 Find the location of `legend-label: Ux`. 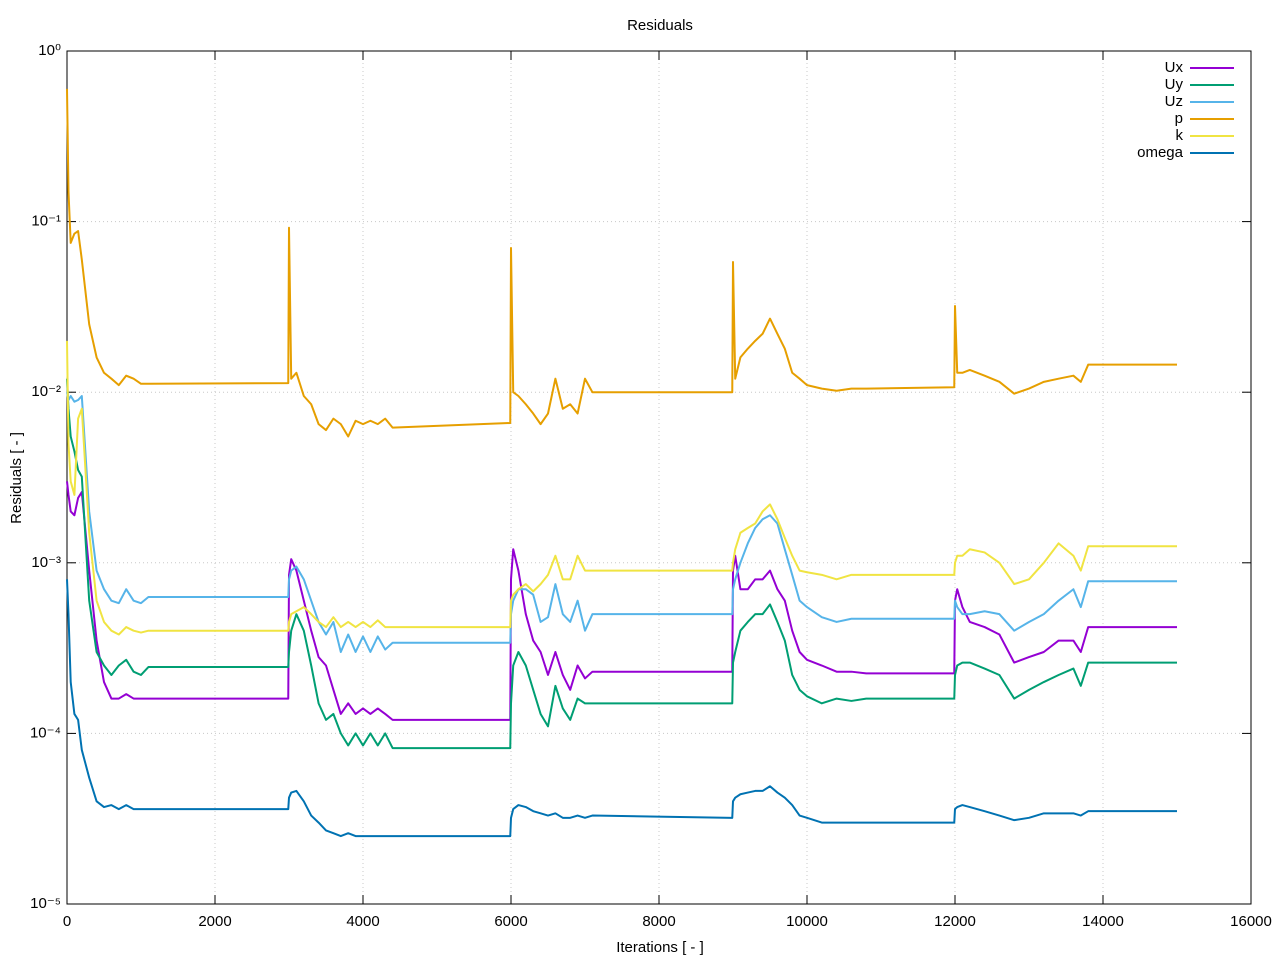

legend-label: Ux is located at coordinates (1174, 67).